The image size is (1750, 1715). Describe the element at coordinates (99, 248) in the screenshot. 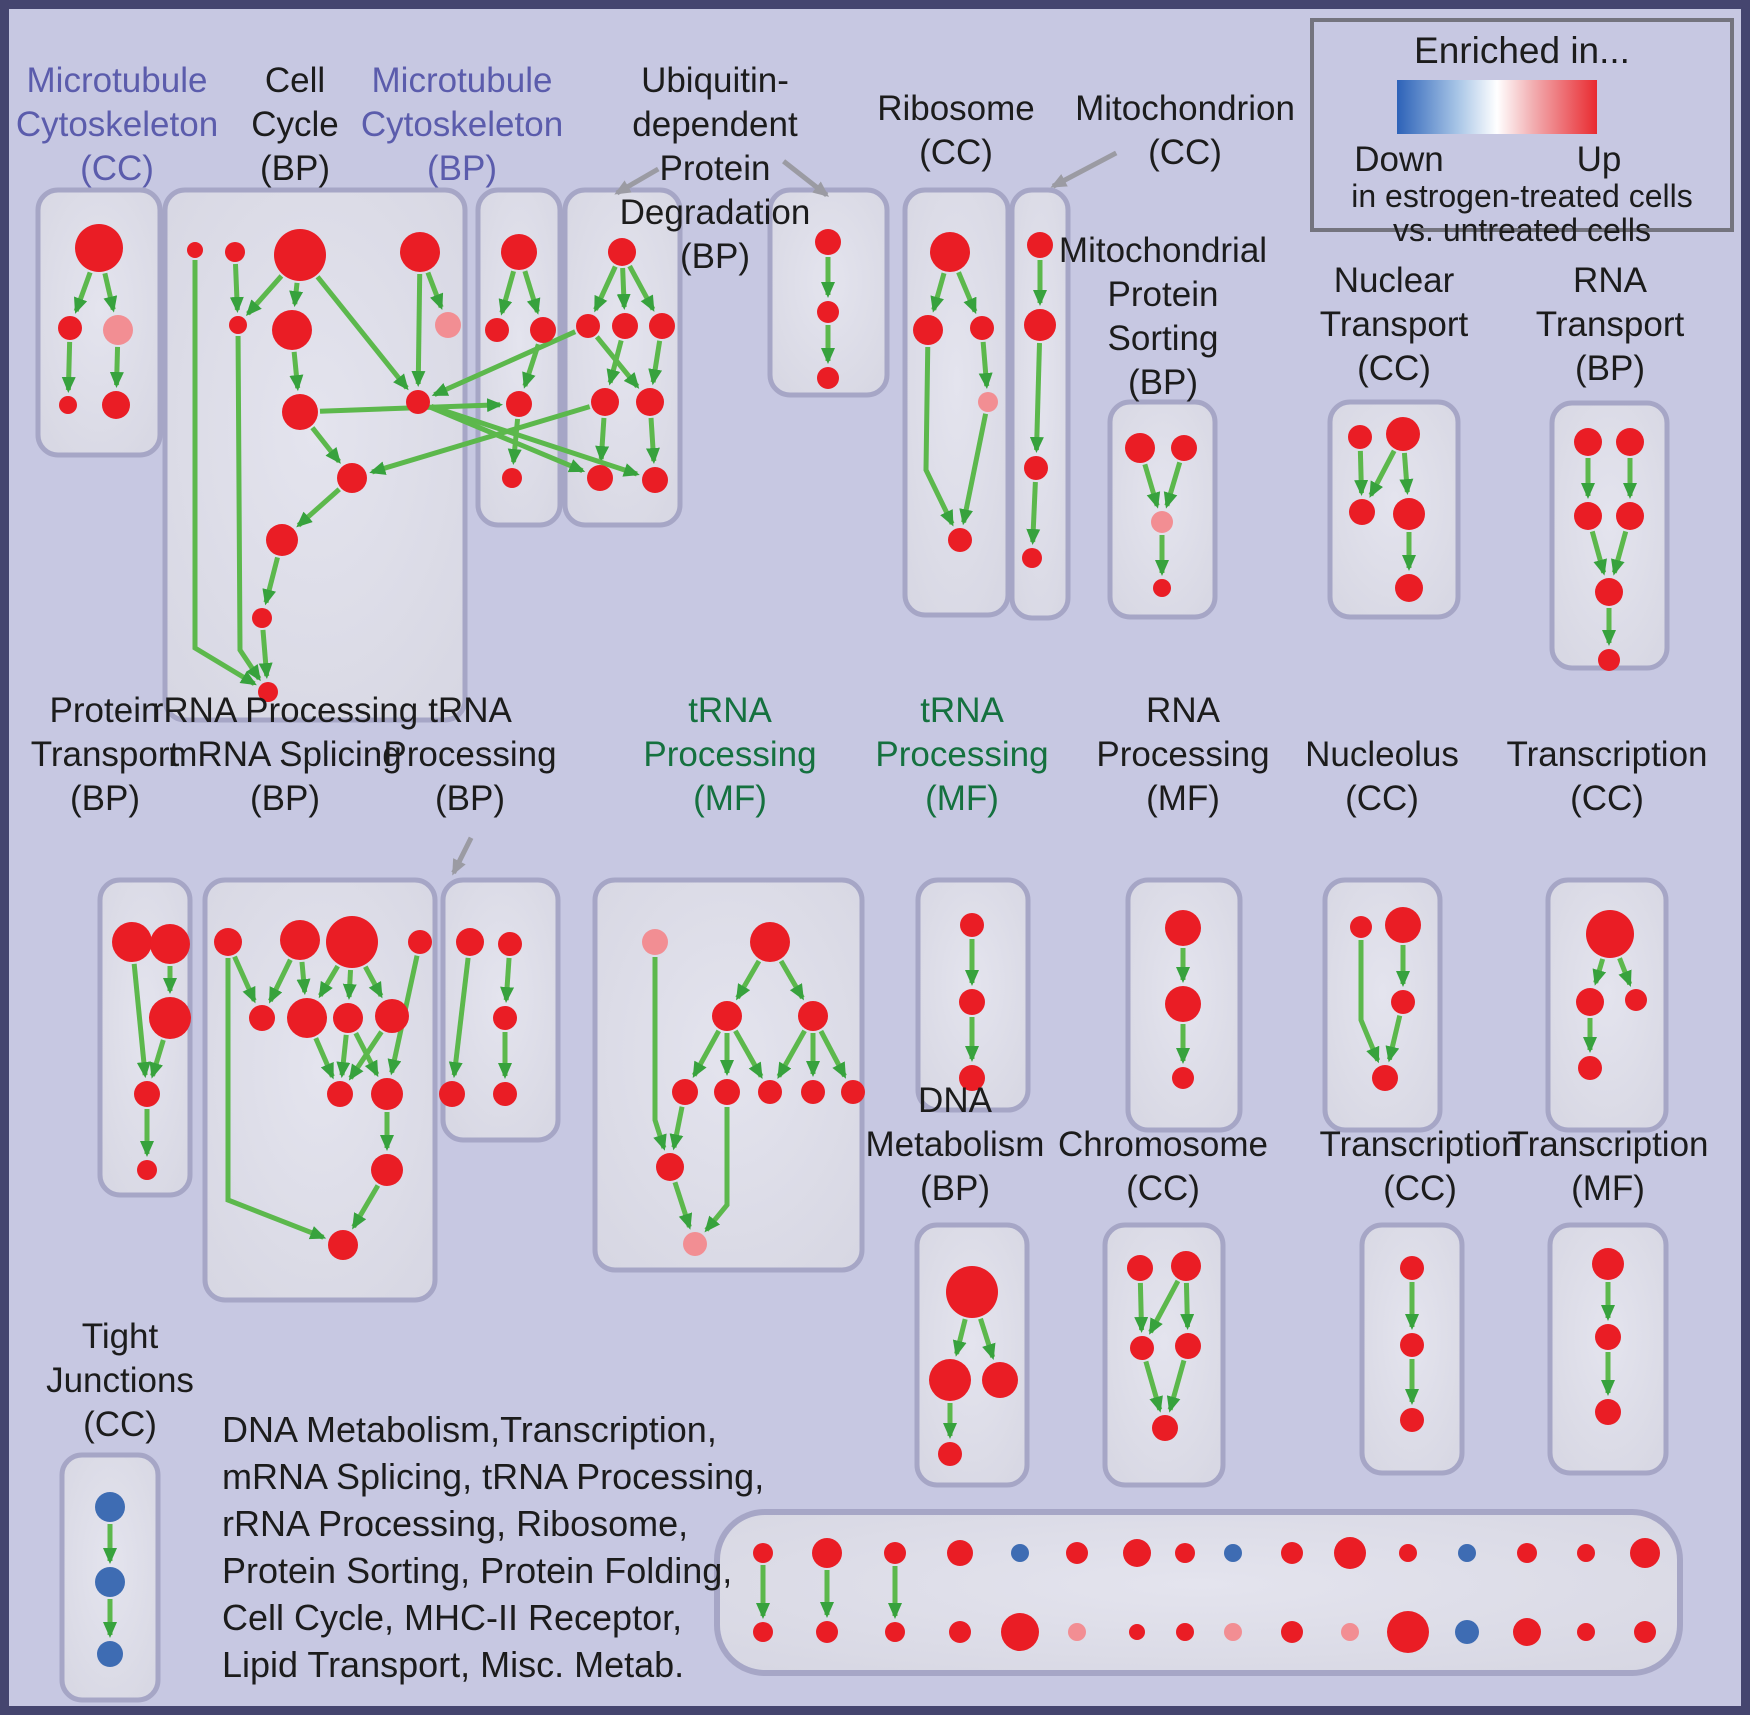

I see `mt-cc-node-a` at that location.